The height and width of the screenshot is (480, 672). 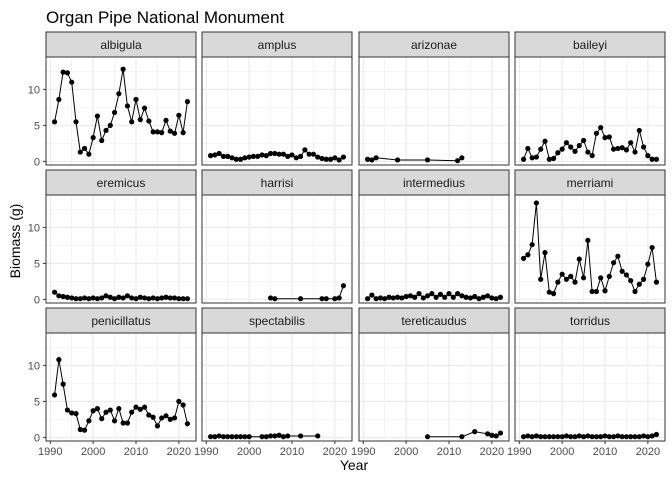 I want to click on facet-strip-label: tereticaudus, so click(x=433, y=321).